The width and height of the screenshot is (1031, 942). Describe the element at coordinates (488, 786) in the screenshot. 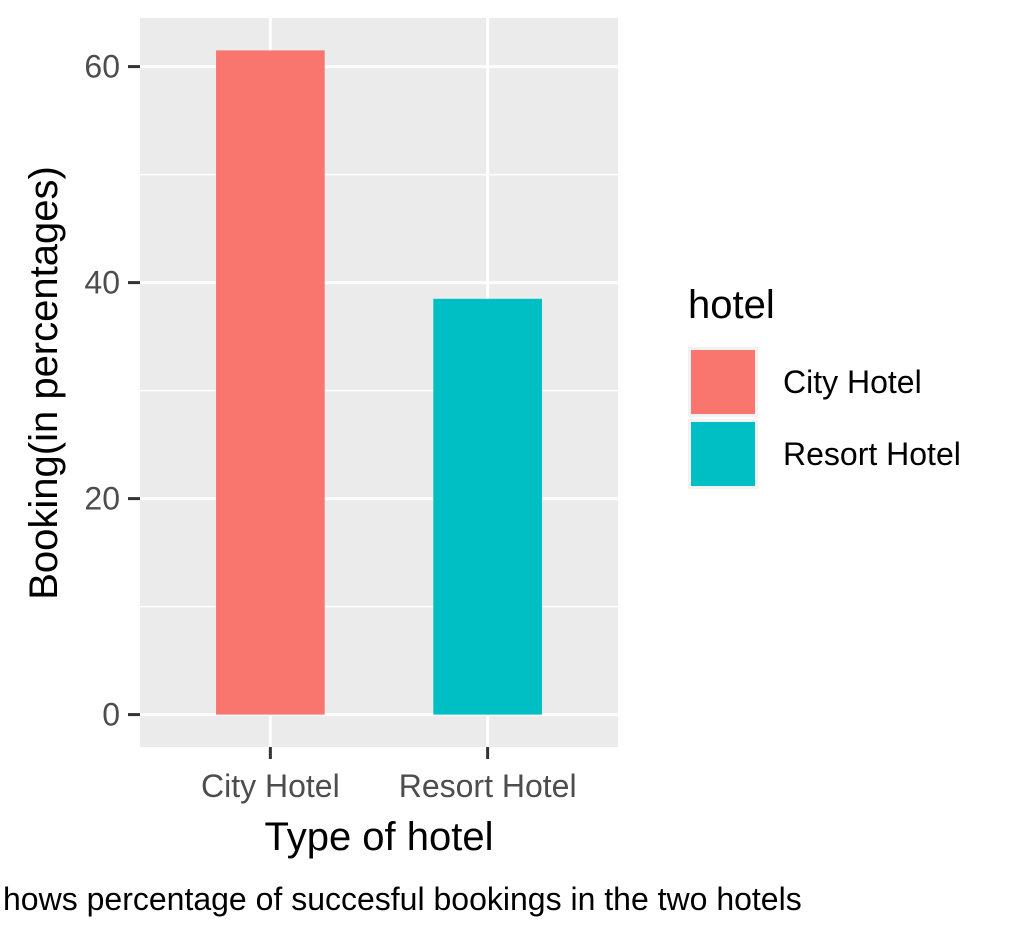

I see `x-tick-label: Resort Hotel` at that location.